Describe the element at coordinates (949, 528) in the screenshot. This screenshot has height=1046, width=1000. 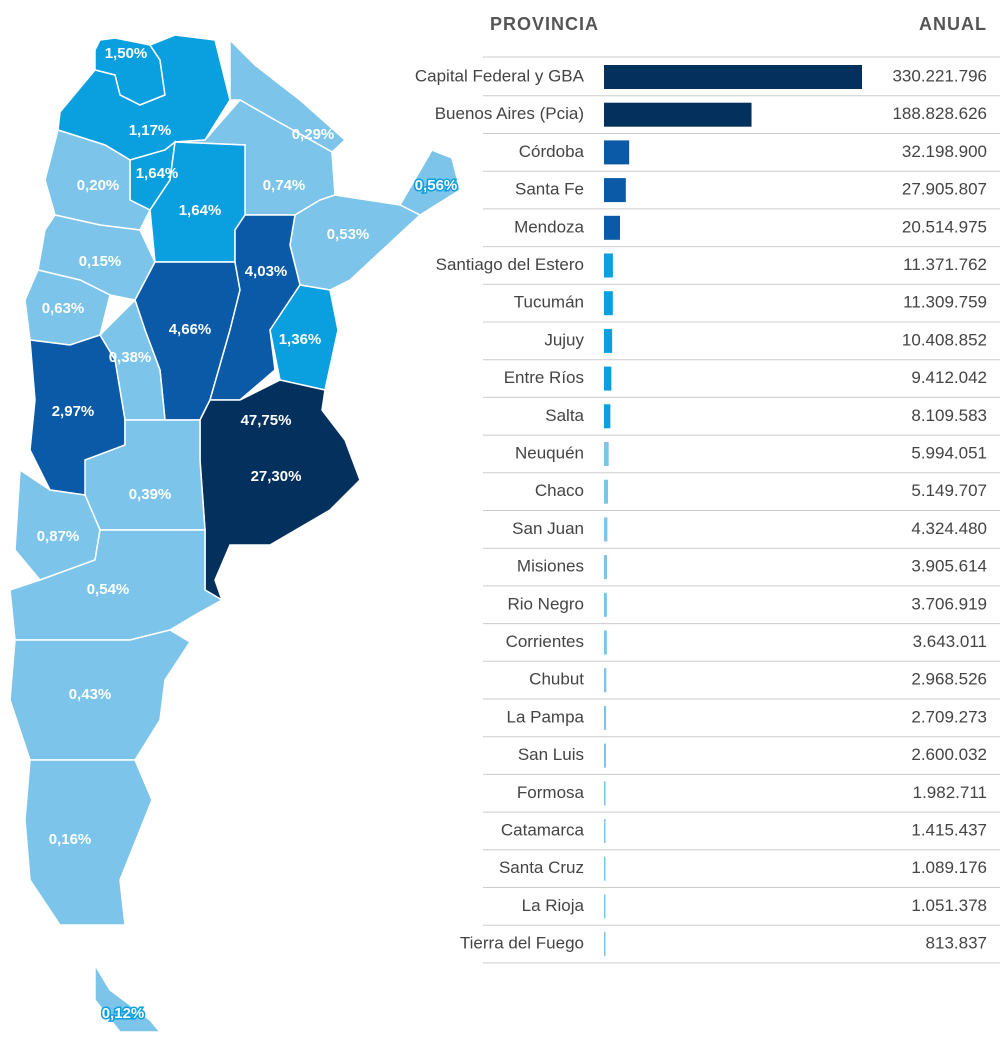
I see `value-label: 4.324.480` at that location.